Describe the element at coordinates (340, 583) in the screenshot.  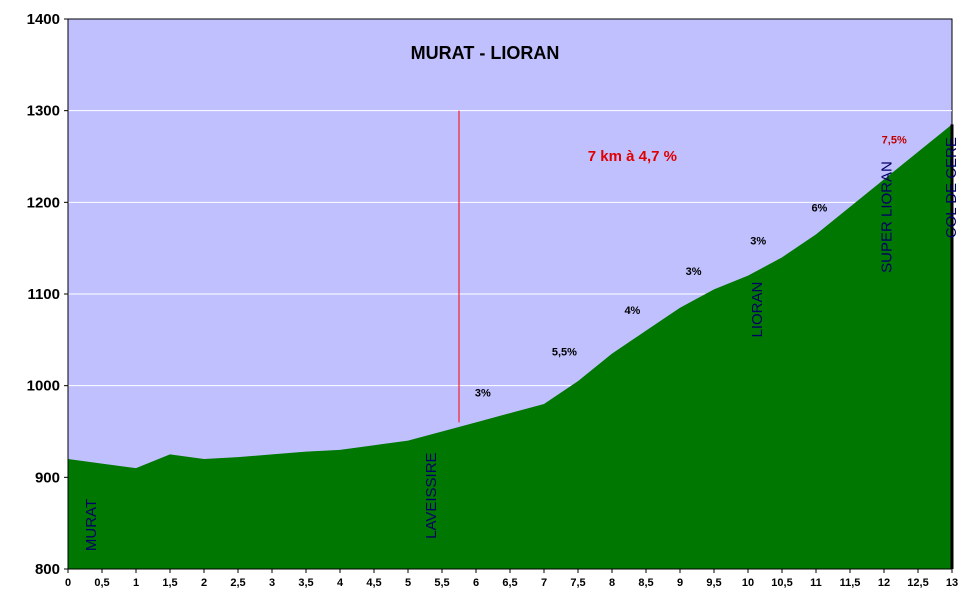
I see `x-tick-label: 4` at that location.